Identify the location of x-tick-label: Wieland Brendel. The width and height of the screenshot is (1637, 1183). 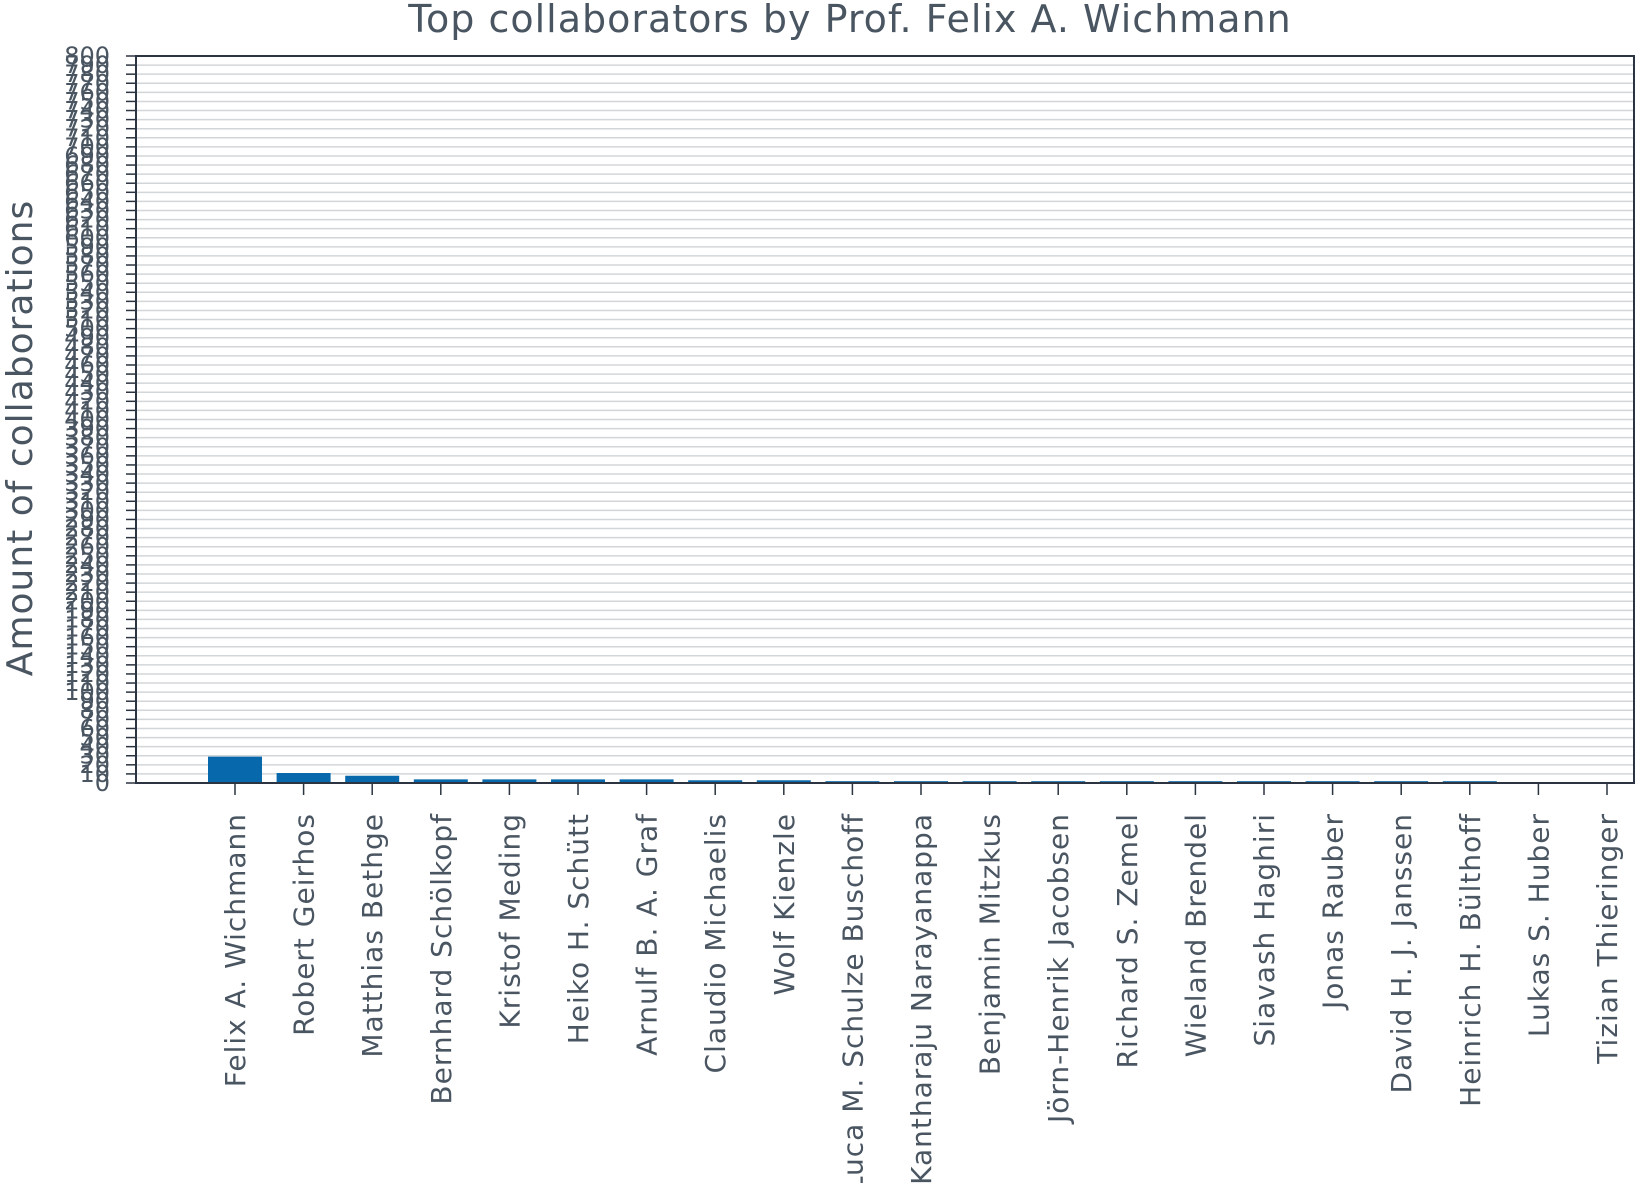
(1195, 935).